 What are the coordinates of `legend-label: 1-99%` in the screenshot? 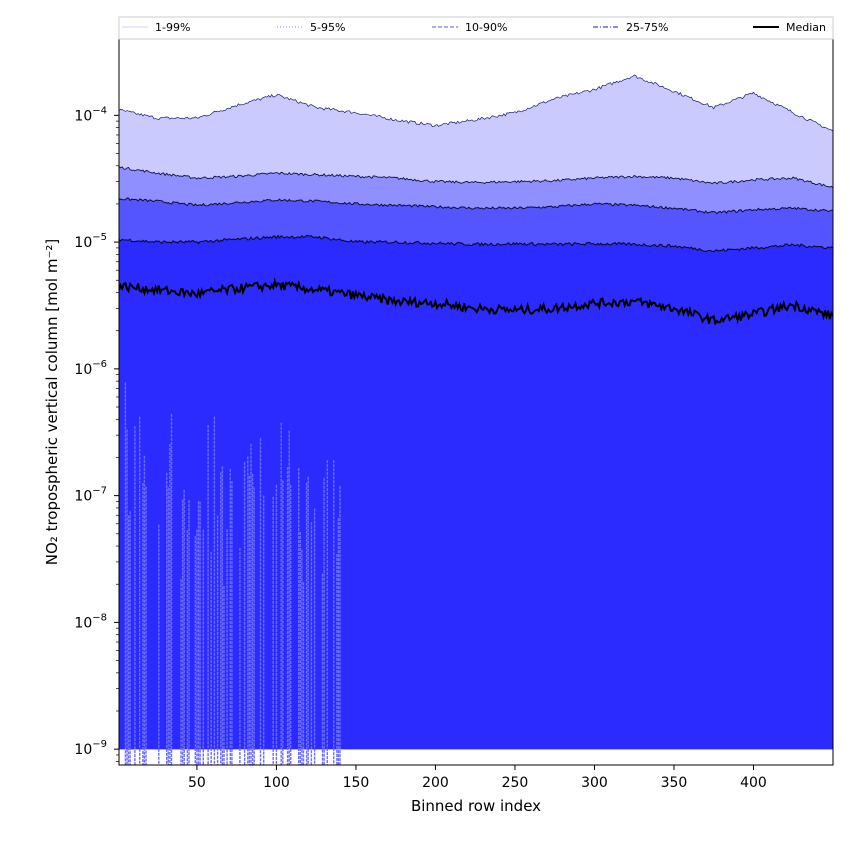 It's located at (172, 27).